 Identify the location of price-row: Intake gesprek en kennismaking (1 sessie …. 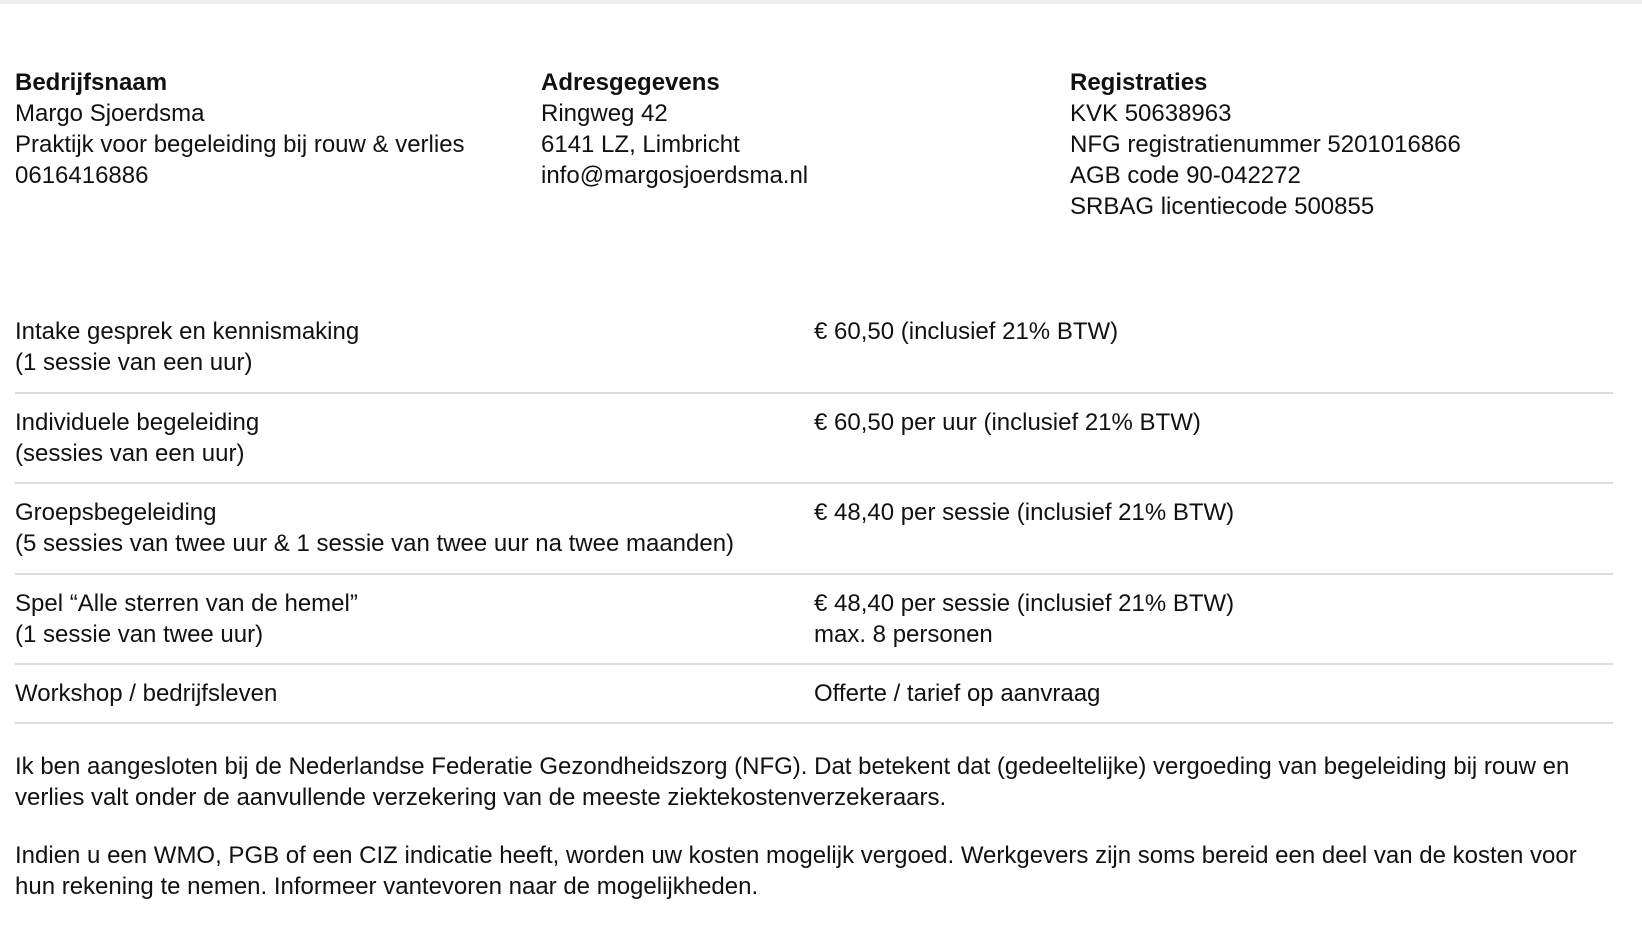
(814, 355).